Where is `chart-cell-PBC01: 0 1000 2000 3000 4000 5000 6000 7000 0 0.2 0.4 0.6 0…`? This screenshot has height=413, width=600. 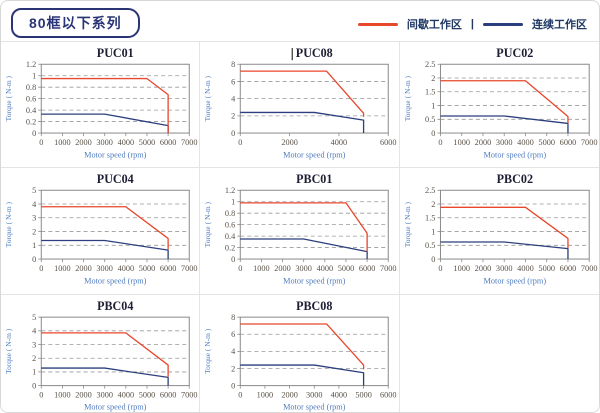
chart-cell-PBC01: 0 1000 2000 3000 4000 5000 6000 7000 0 0.2 0.4 0.6 0… is located at coordinates (300, 230).